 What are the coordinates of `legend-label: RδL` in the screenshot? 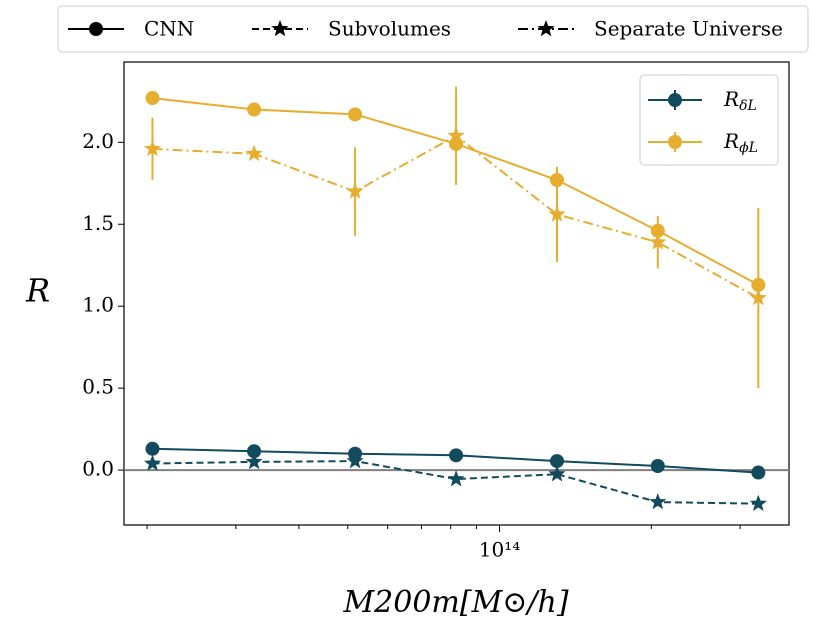 It's located at (740, 101).